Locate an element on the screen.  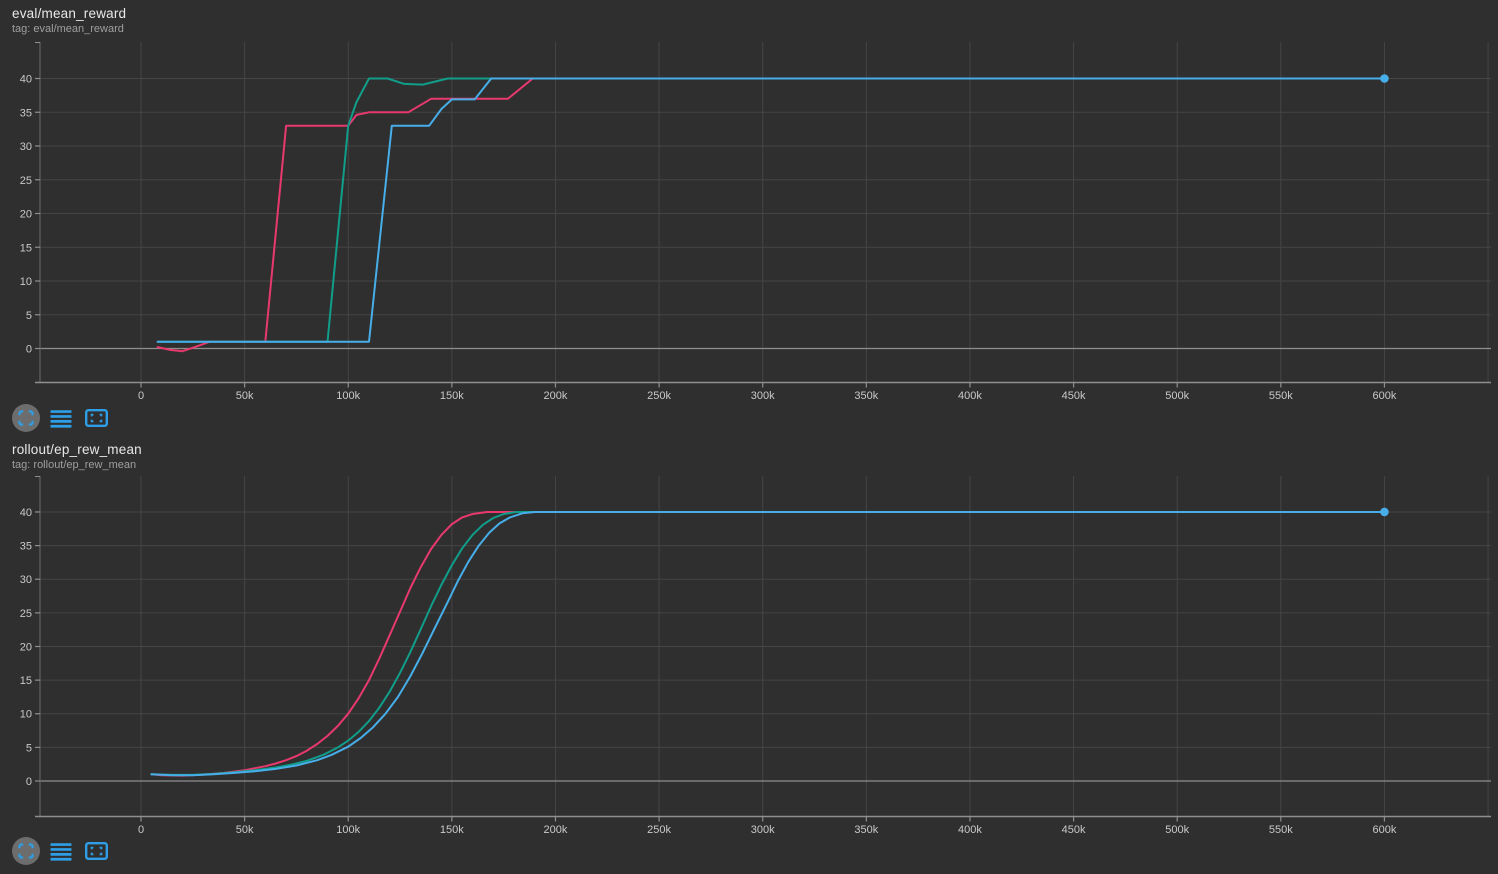
chart-title: rollout/ep_rew_mean is located at coordinates (77, 449).